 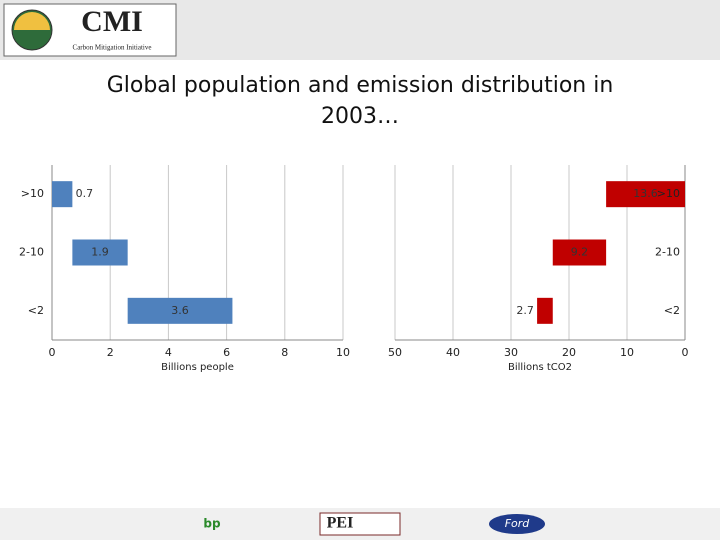 I want to click on data-label: 2.7, so click(x=525, y=310).